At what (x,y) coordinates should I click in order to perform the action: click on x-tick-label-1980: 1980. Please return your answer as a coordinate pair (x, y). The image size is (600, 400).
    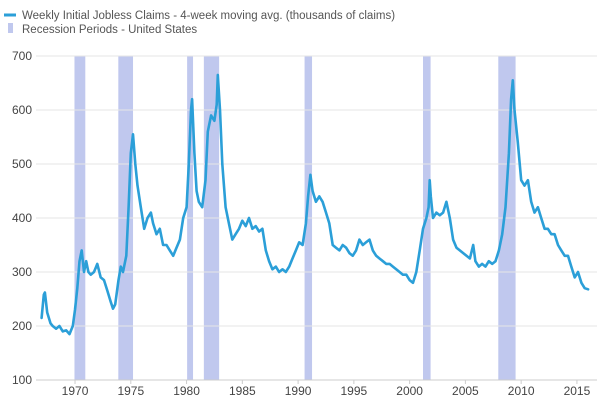
    Looking at the image, I should click on (186, 391).